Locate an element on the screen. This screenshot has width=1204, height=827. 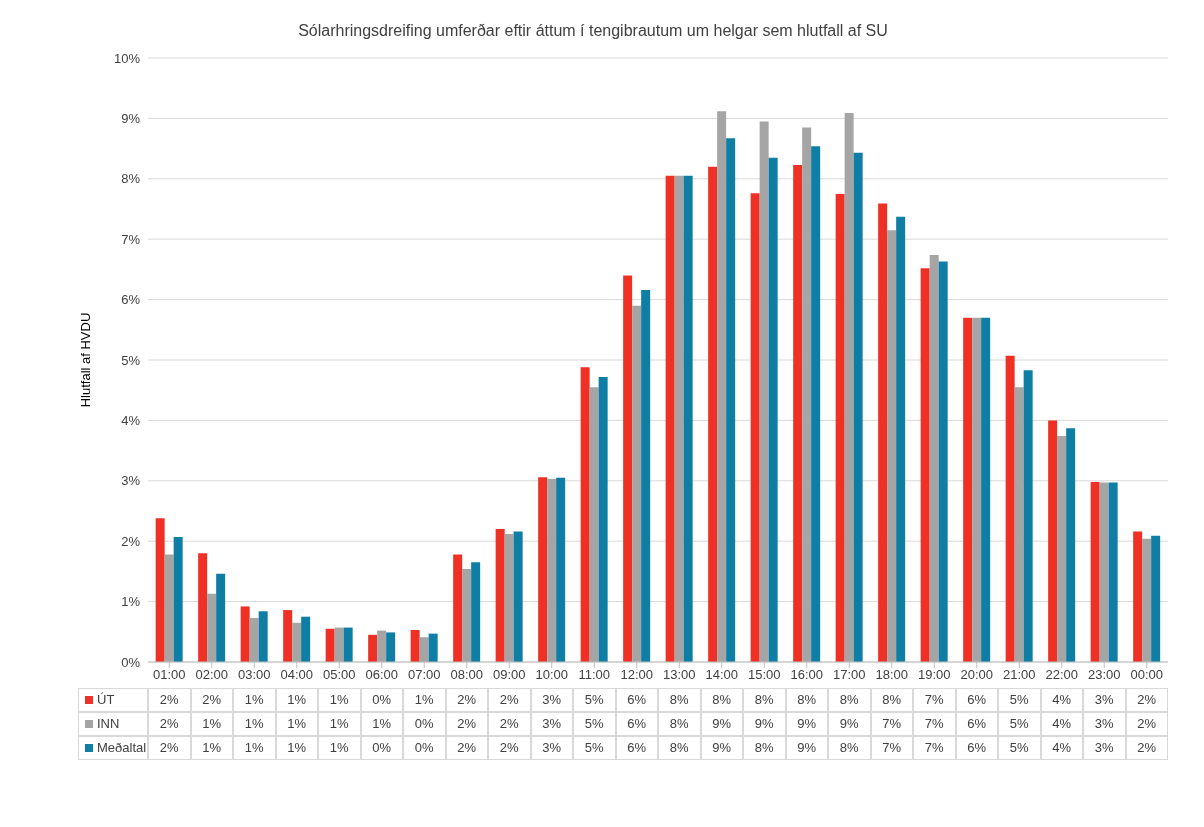
y-tick-label: 6% is located at coordinates (131, 300).